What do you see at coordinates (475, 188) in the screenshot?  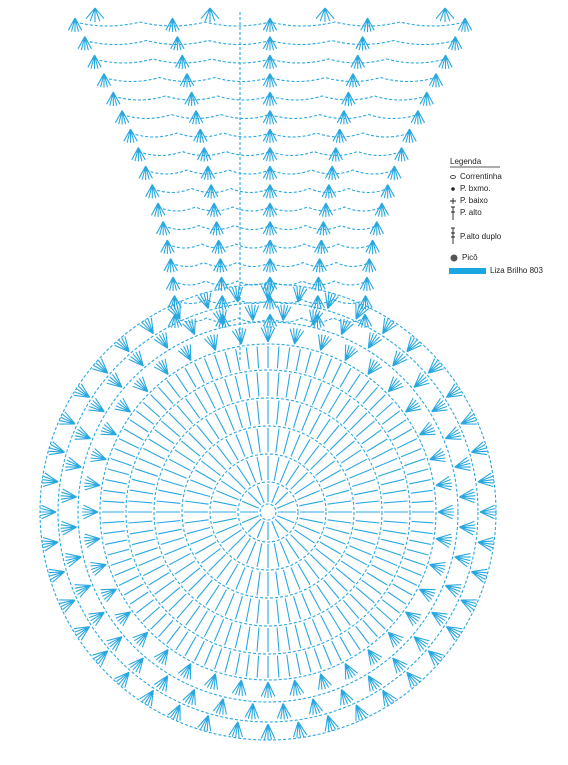 I see `legend-item: P. bxmo.` at bounding box center [475, 188].